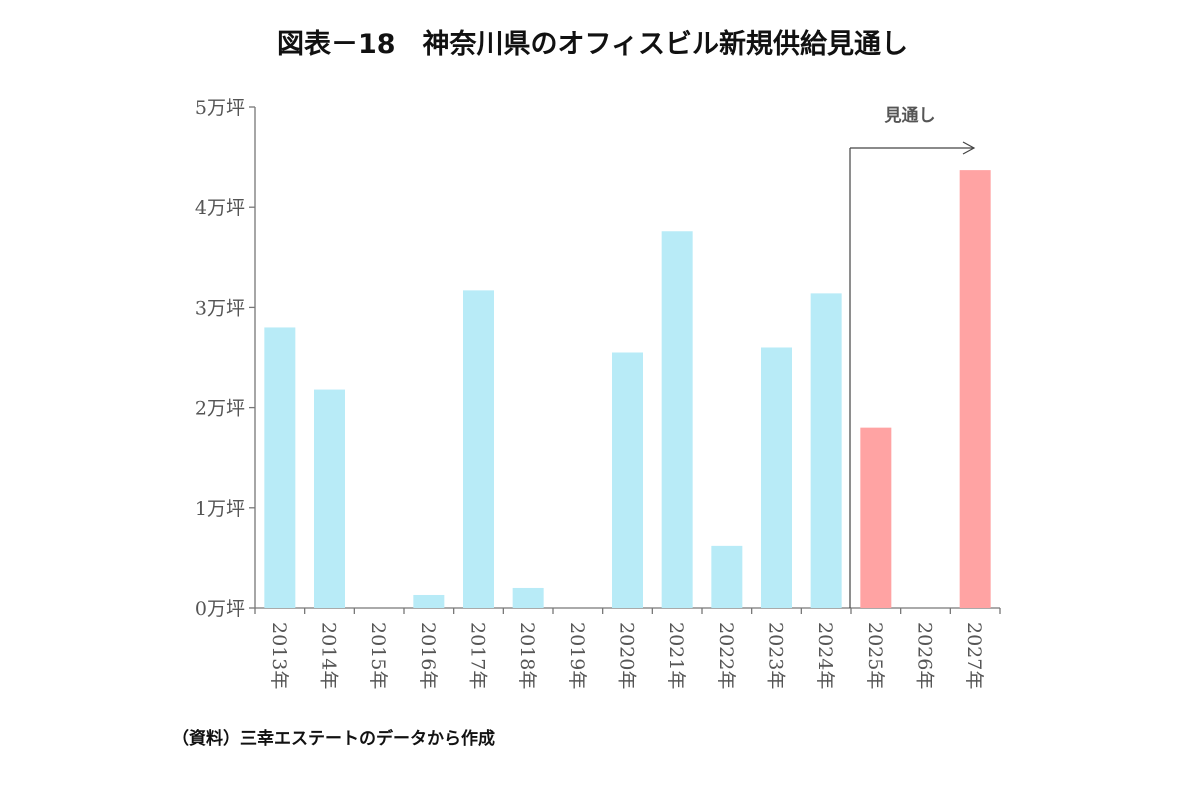 Image resolution: width=1185 pixels, height=788 pixels. I want to click on y-tick-label: 3万坪, so click(220, 308).